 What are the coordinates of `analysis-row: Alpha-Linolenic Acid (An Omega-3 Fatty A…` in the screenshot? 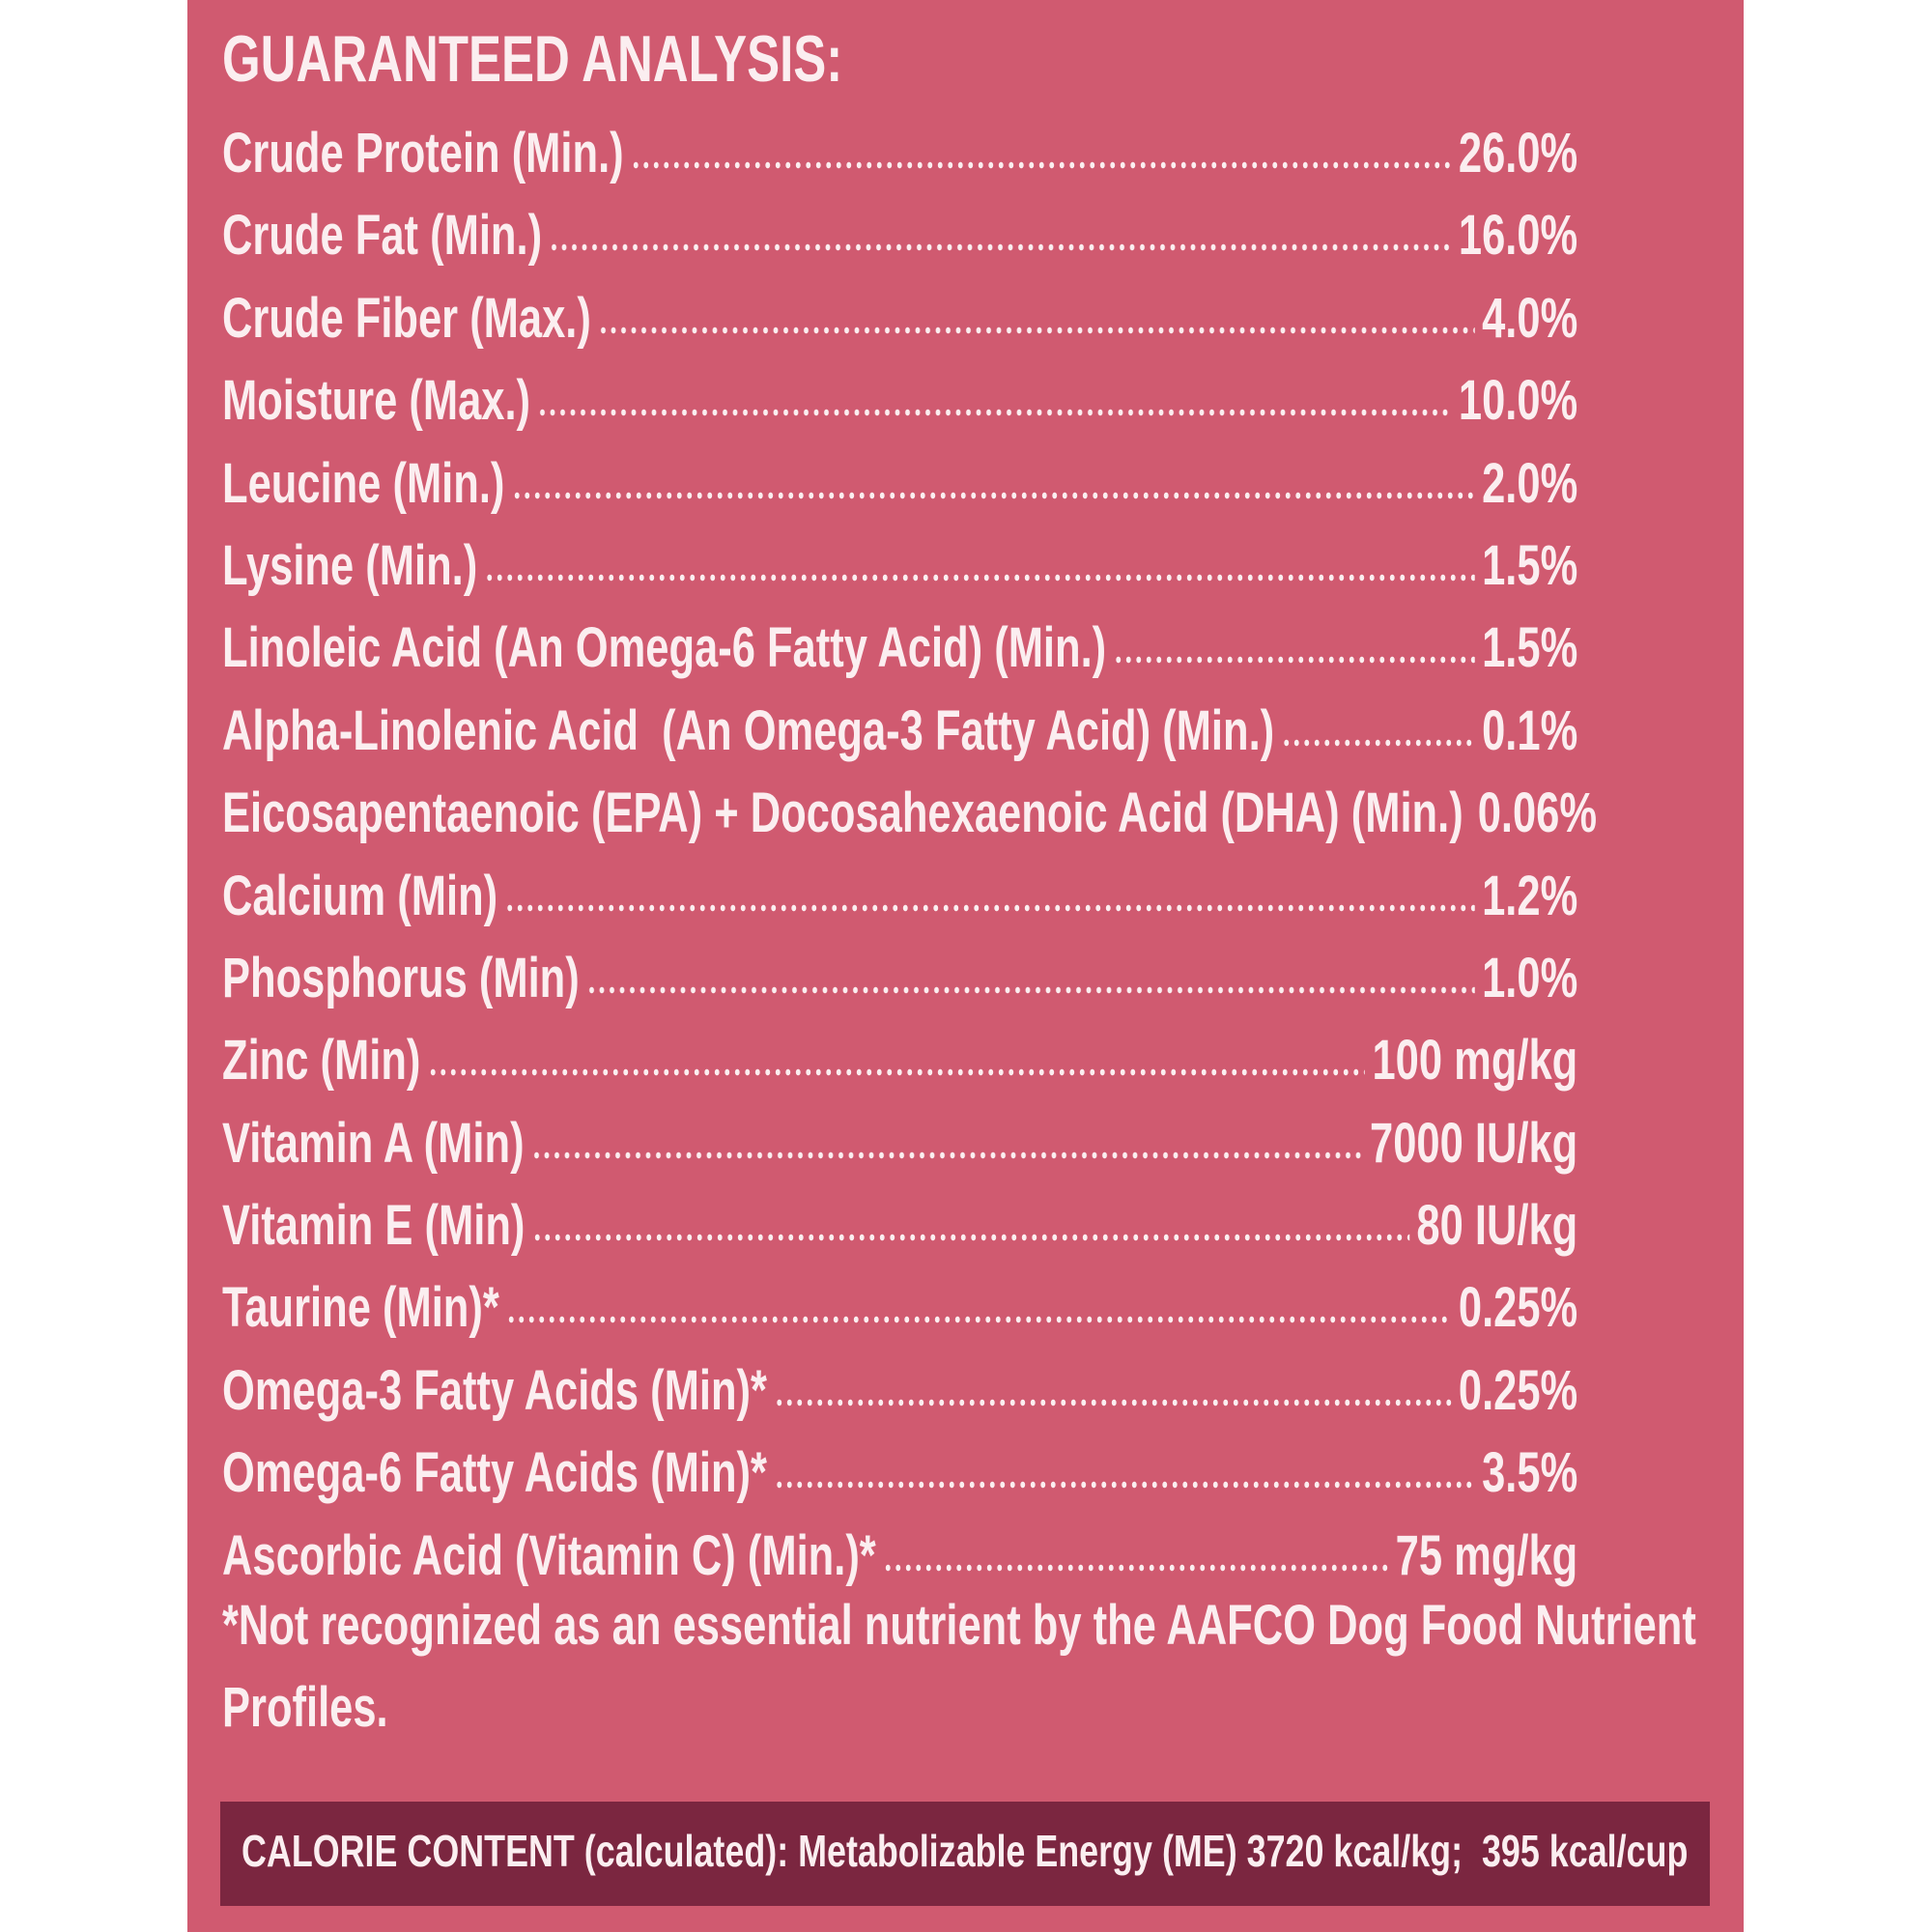 It's located at (899, 731).